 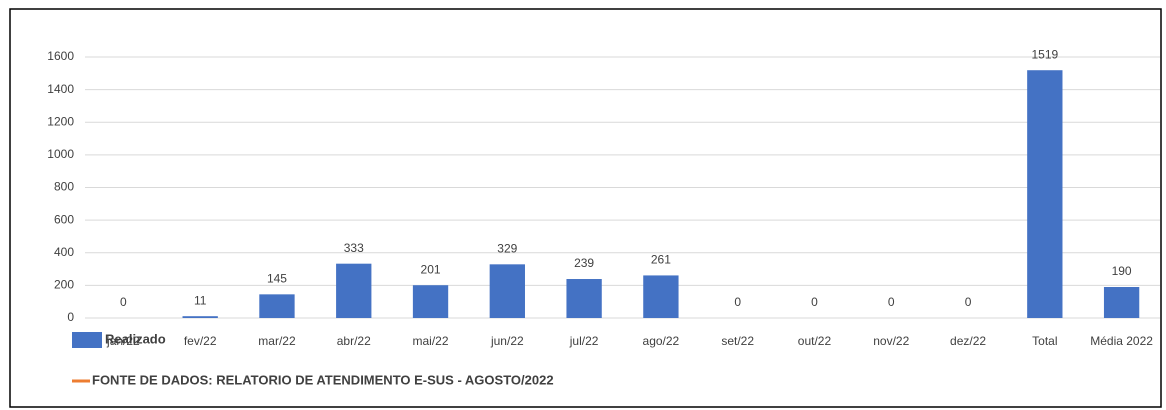 I want to click on legend-label: Realizado, so click(x=135, y=338).